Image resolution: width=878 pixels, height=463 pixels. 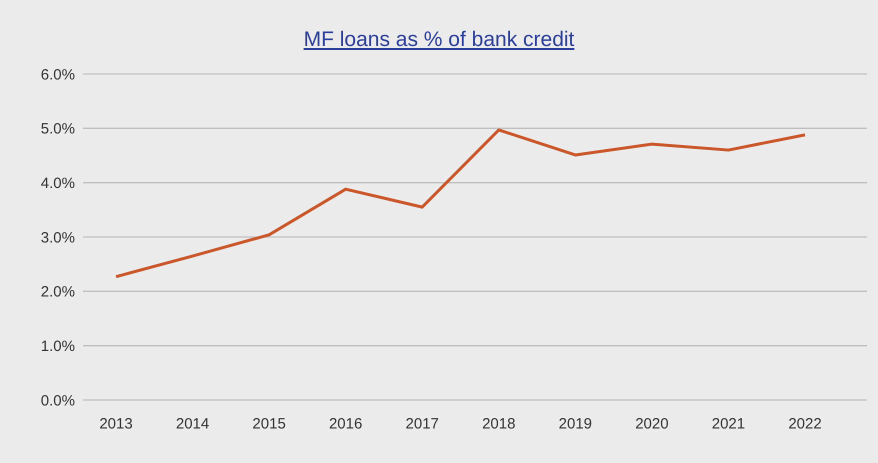 I want to click on x-tick-label: 2019, so click(x=575, y=424).